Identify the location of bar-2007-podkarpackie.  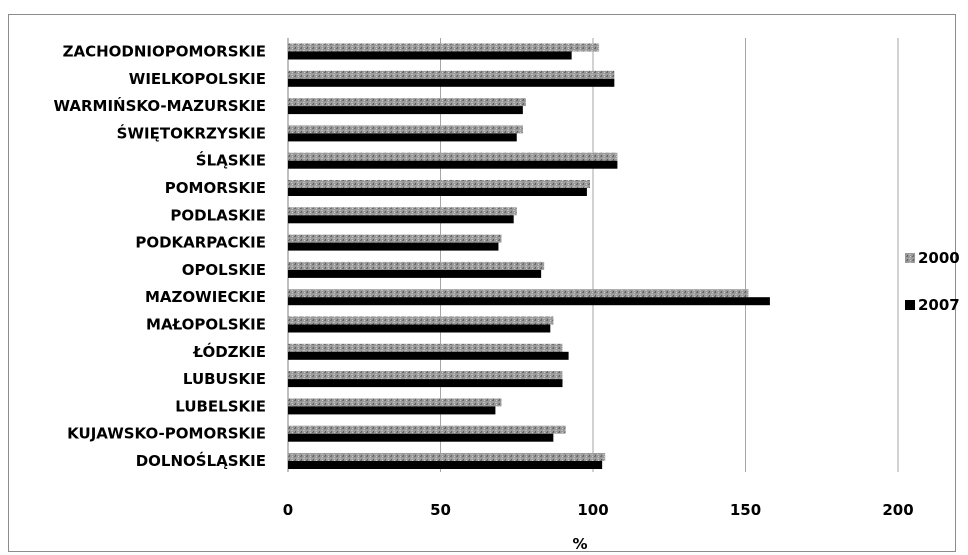
(393, 246).